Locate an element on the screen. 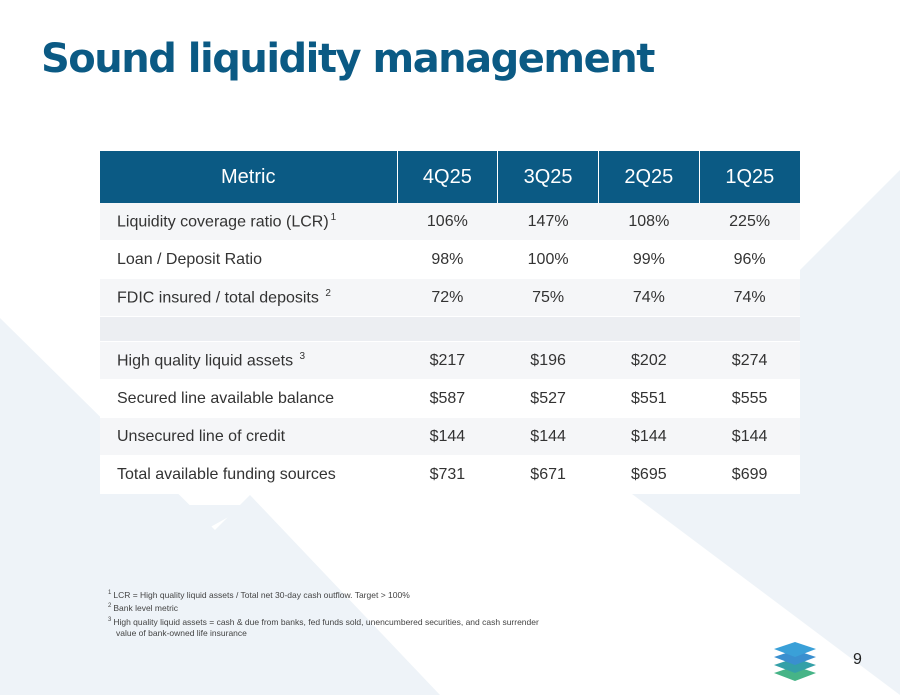 This screenshot has width=900, height=695. cell-value: $731 is located at coordinates (447, 474).